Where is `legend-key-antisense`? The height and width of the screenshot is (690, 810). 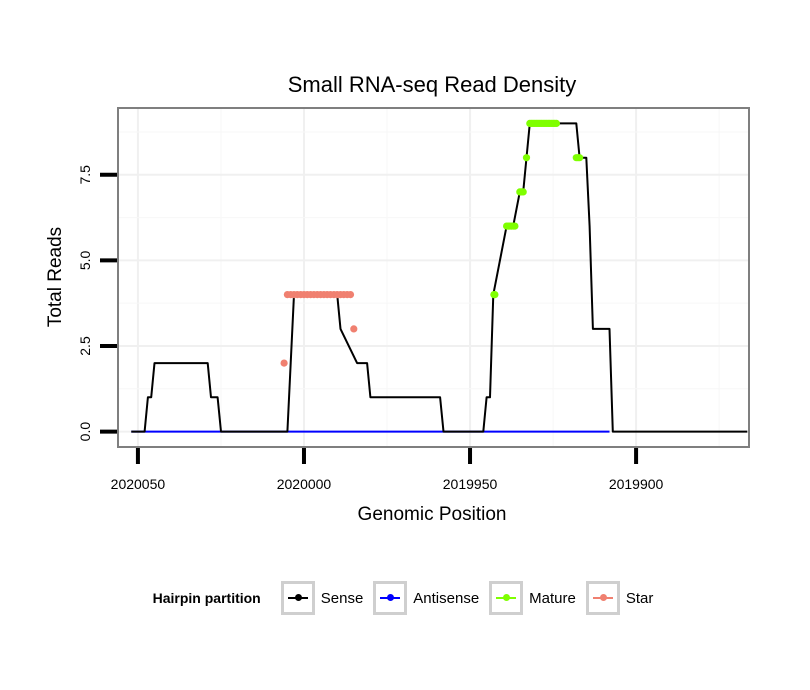 legend-key-antisense is located at coordinates (390, 598).